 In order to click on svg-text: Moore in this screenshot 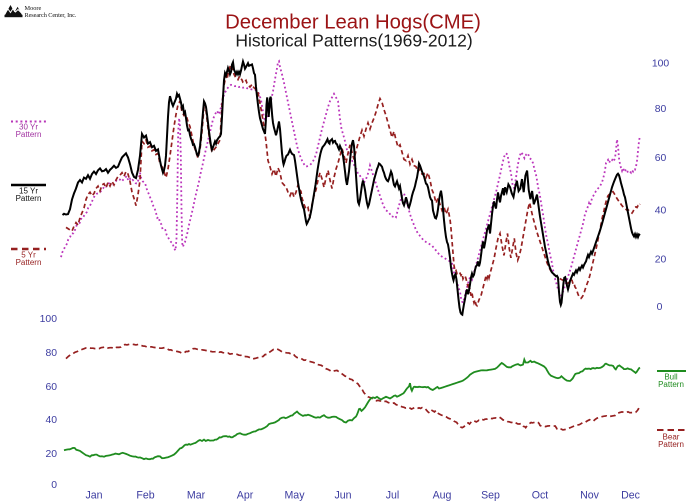, I will do `click(33, 8)`.